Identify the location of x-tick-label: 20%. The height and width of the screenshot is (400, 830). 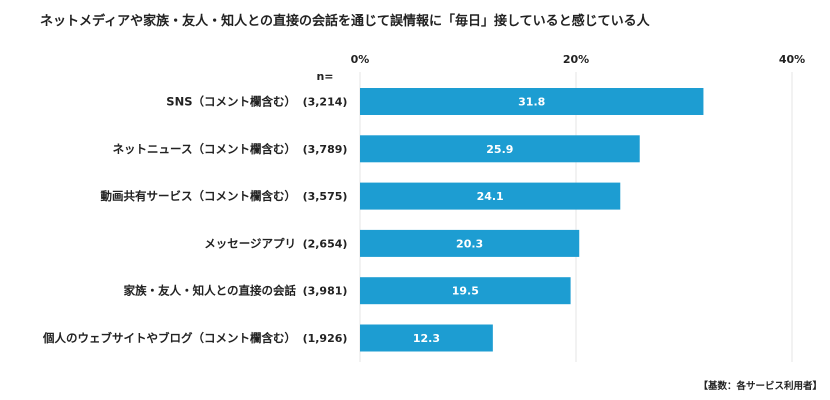
(576, 59).